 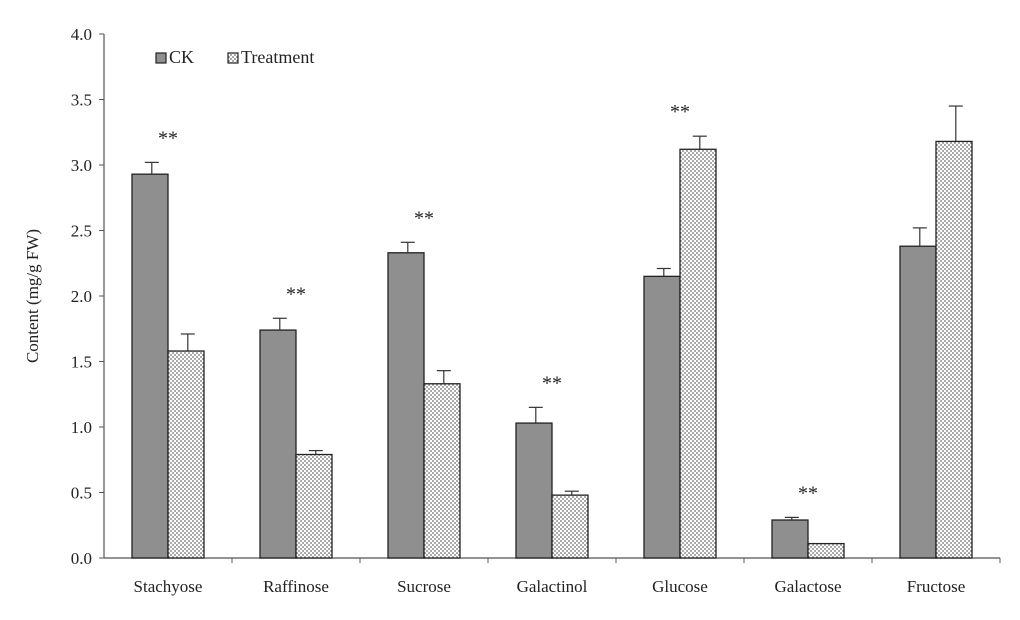 What do you see at coordinates (826, 550) in the screenshot?
I see `bar-treatment-galactose` at bounding box center [826, 550].